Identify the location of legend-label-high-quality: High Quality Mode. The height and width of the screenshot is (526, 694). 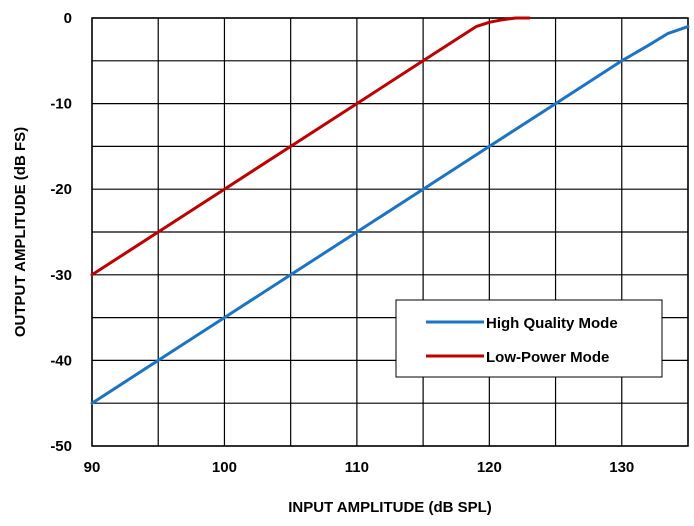
(552, 323).